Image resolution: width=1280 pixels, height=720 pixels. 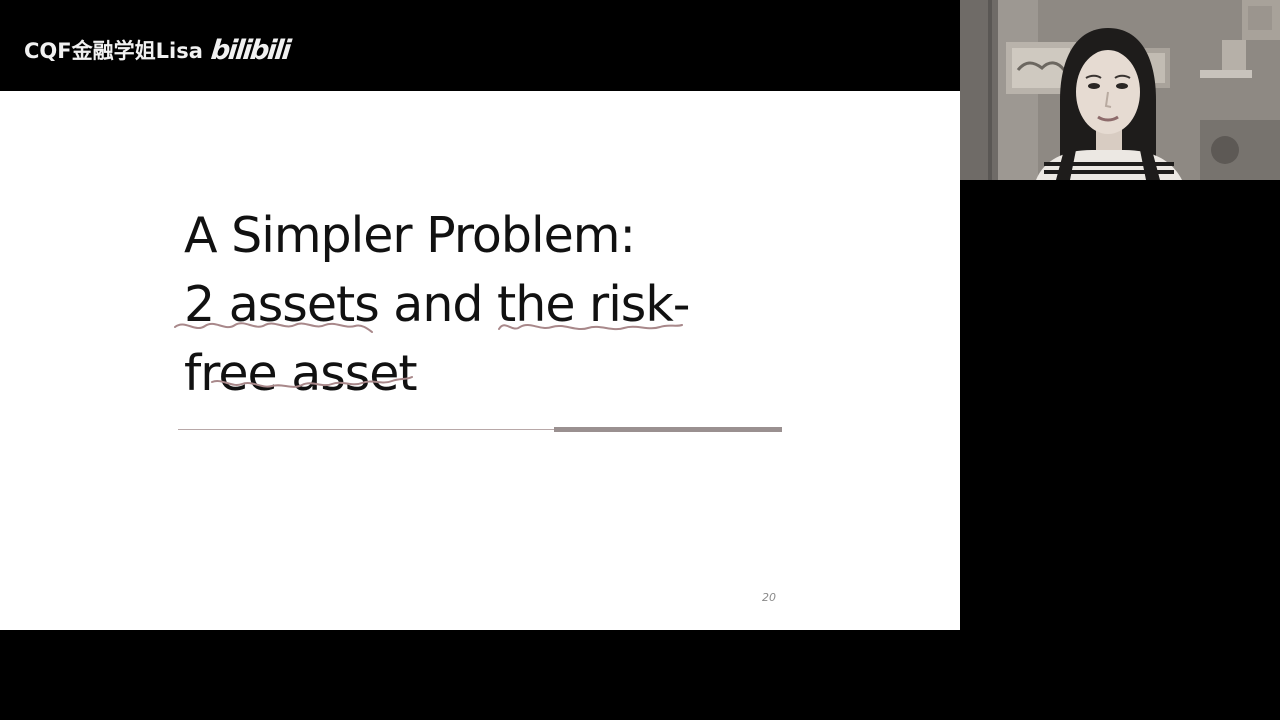 I want to click on title-line-3: free asset, so click(x=301, y=373).